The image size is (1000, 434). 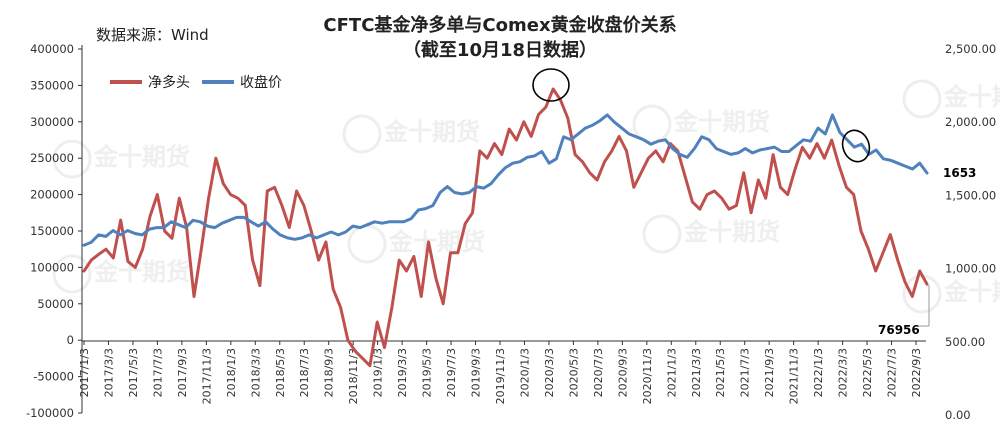 What do you see at coordinates (451, 372) in the screenshot?
I see `x-tick-label: 2019/7/3` at bounding box center [451, 372].